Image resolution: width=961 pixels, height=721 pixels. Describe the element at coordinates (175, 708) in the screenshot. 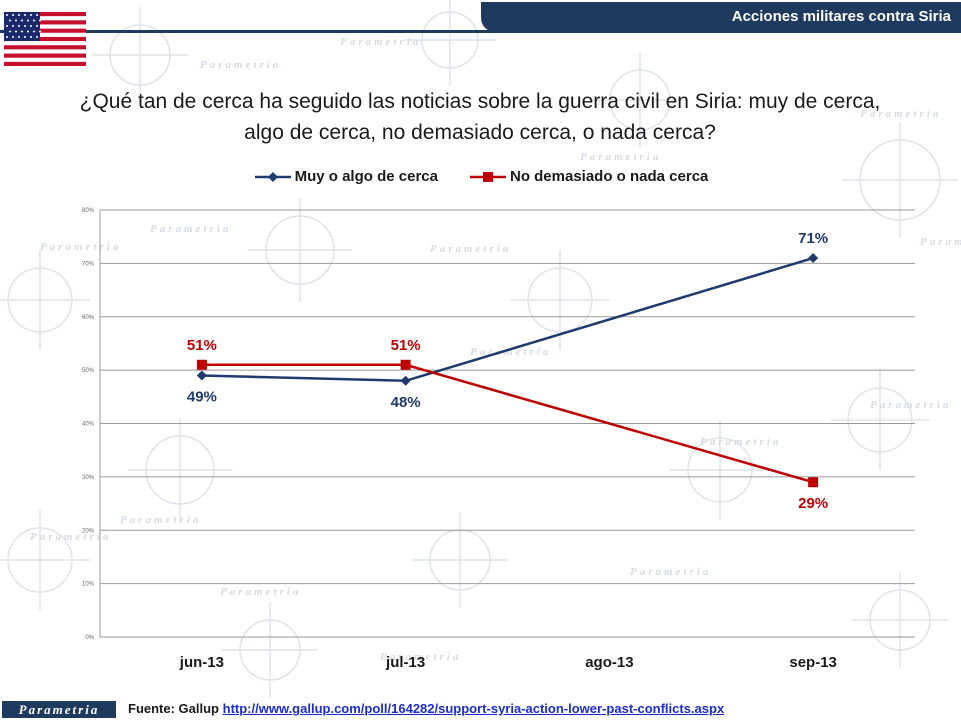

I see `footer-source-label: Fuente: Gallup` at that location.